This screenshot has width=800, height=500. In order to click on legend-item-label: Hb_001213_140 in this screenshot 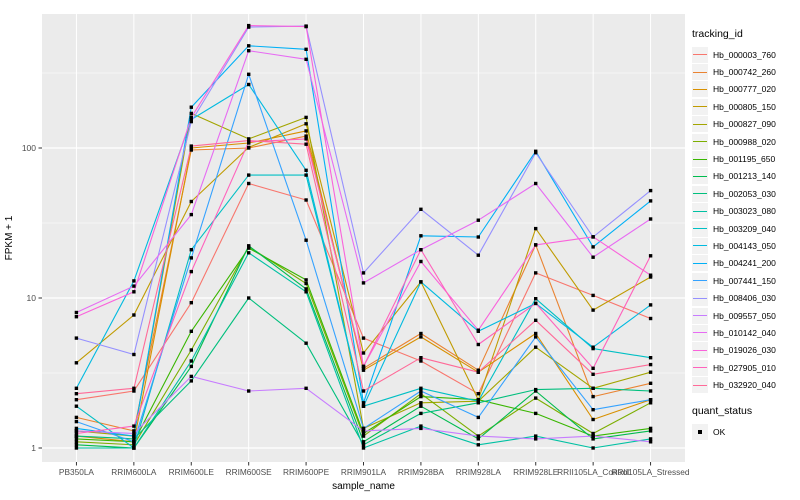, I will do `click(744, 176)`.